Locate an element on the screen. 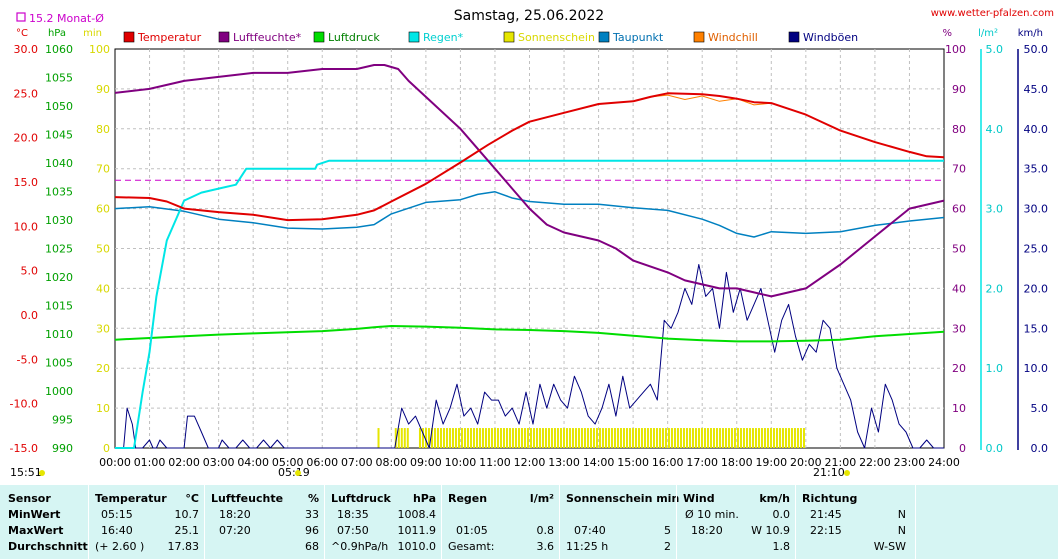 This screenshot has width=1058, height=559. humidity-unit: % is located at coordinates (313, 498).